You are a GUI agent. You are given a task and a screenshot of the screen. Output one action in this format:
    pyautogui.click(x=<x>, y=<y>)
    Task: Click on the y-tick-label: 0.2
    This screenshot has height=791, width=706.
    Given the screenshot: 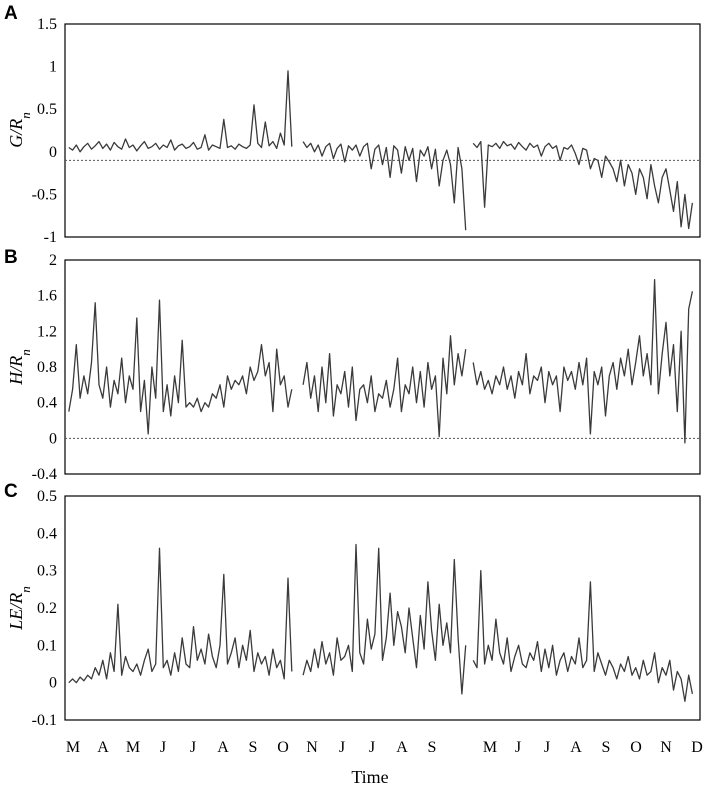 What is the action you would take?
    pyautogui.click(x=47, y=608)
    